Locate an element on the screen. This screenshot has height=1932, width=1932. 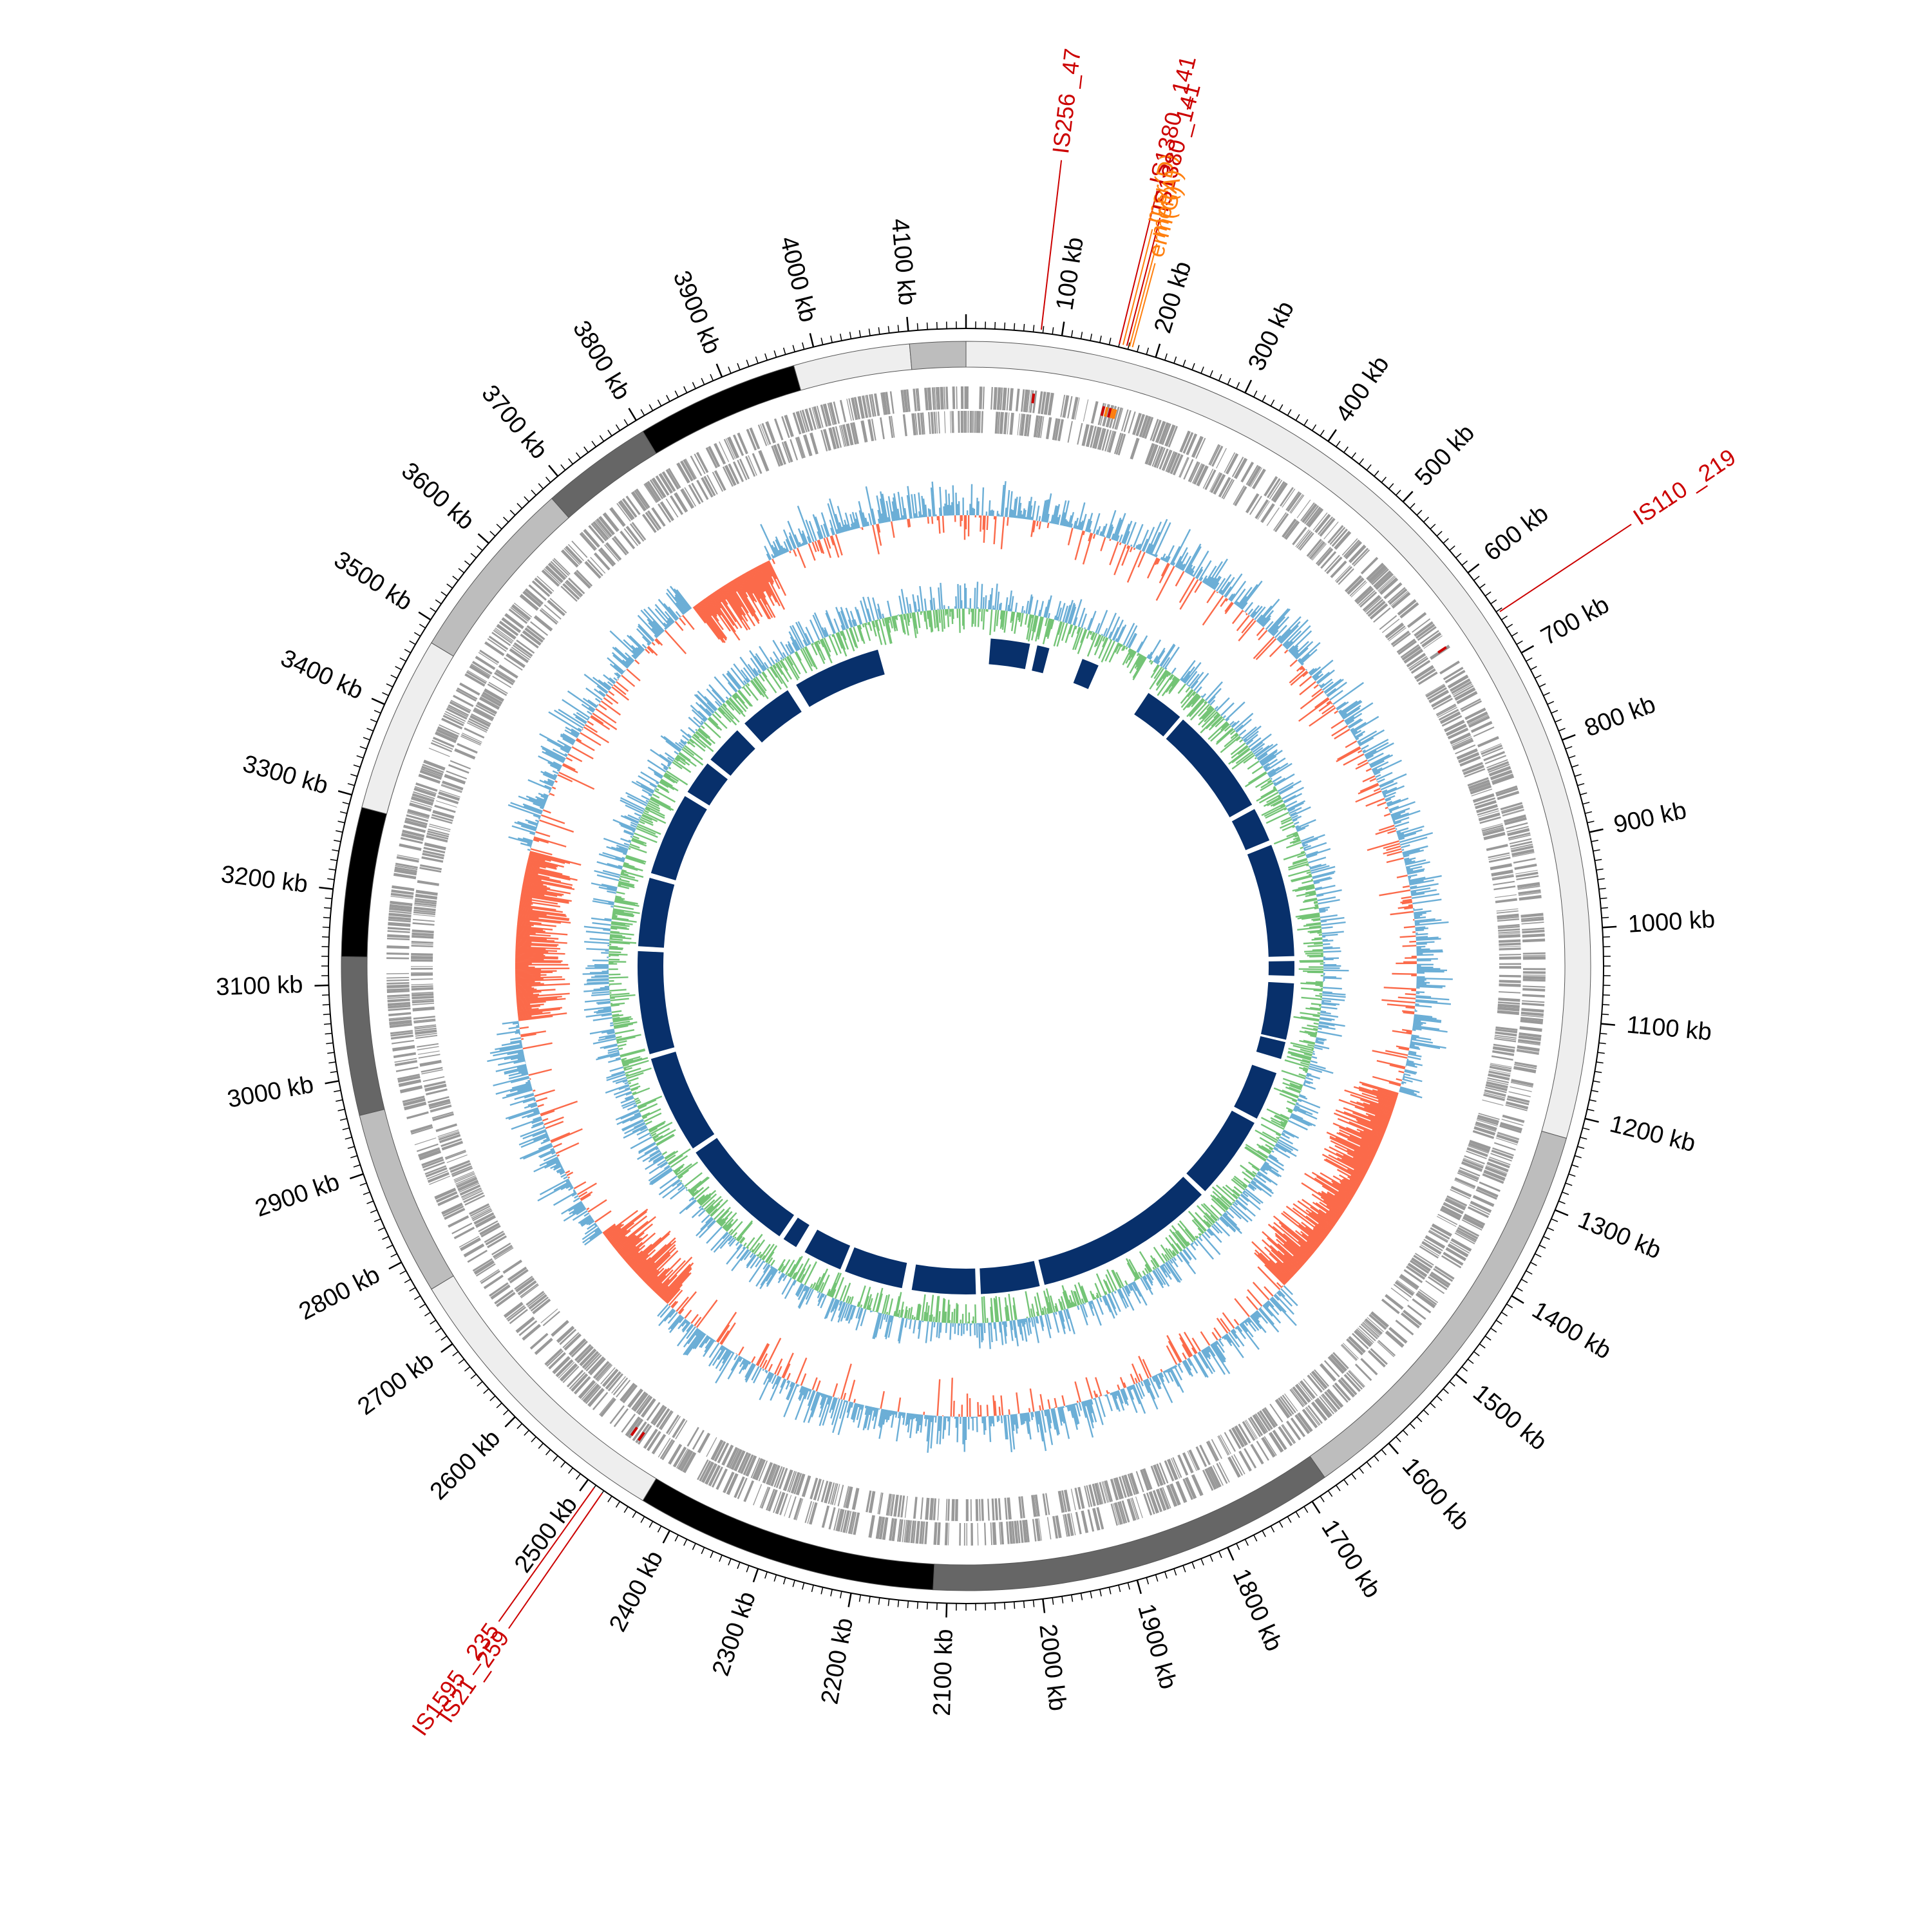
tick-label: 3900 kb is located at coordinates (697, 312).